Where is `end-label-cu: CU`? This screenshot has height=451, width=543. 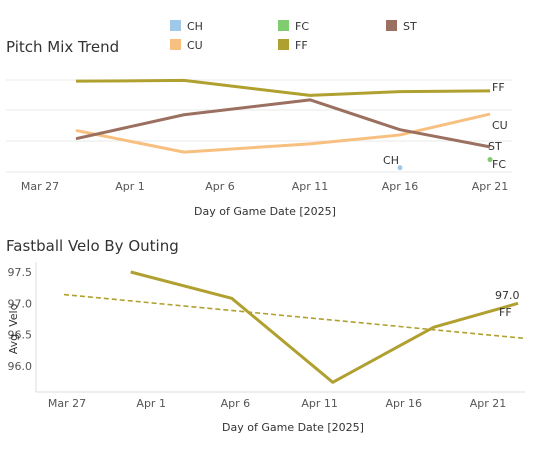
end-label-cu: CU is located at coordinates (500, 125).